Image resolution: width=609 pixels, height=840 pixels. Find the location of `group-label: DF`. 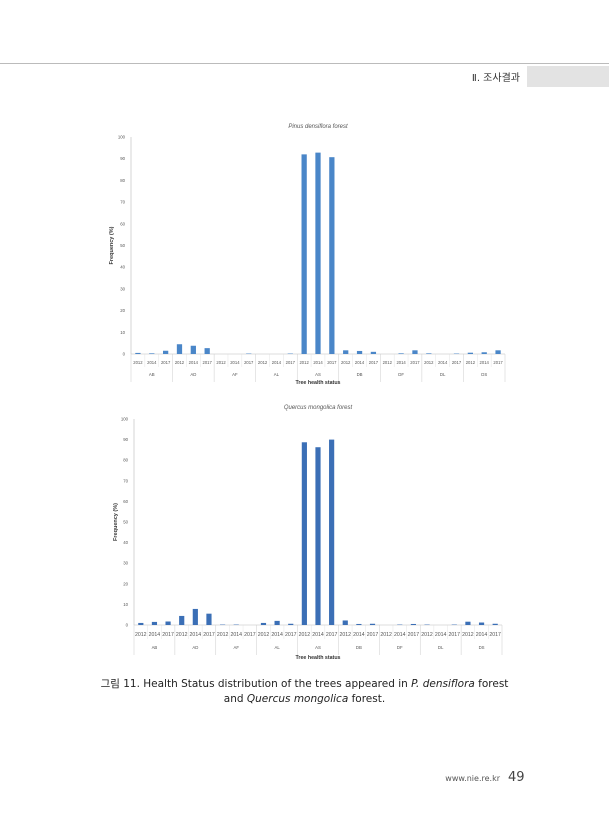

group-label: DF is located at coordinates (400, 647).